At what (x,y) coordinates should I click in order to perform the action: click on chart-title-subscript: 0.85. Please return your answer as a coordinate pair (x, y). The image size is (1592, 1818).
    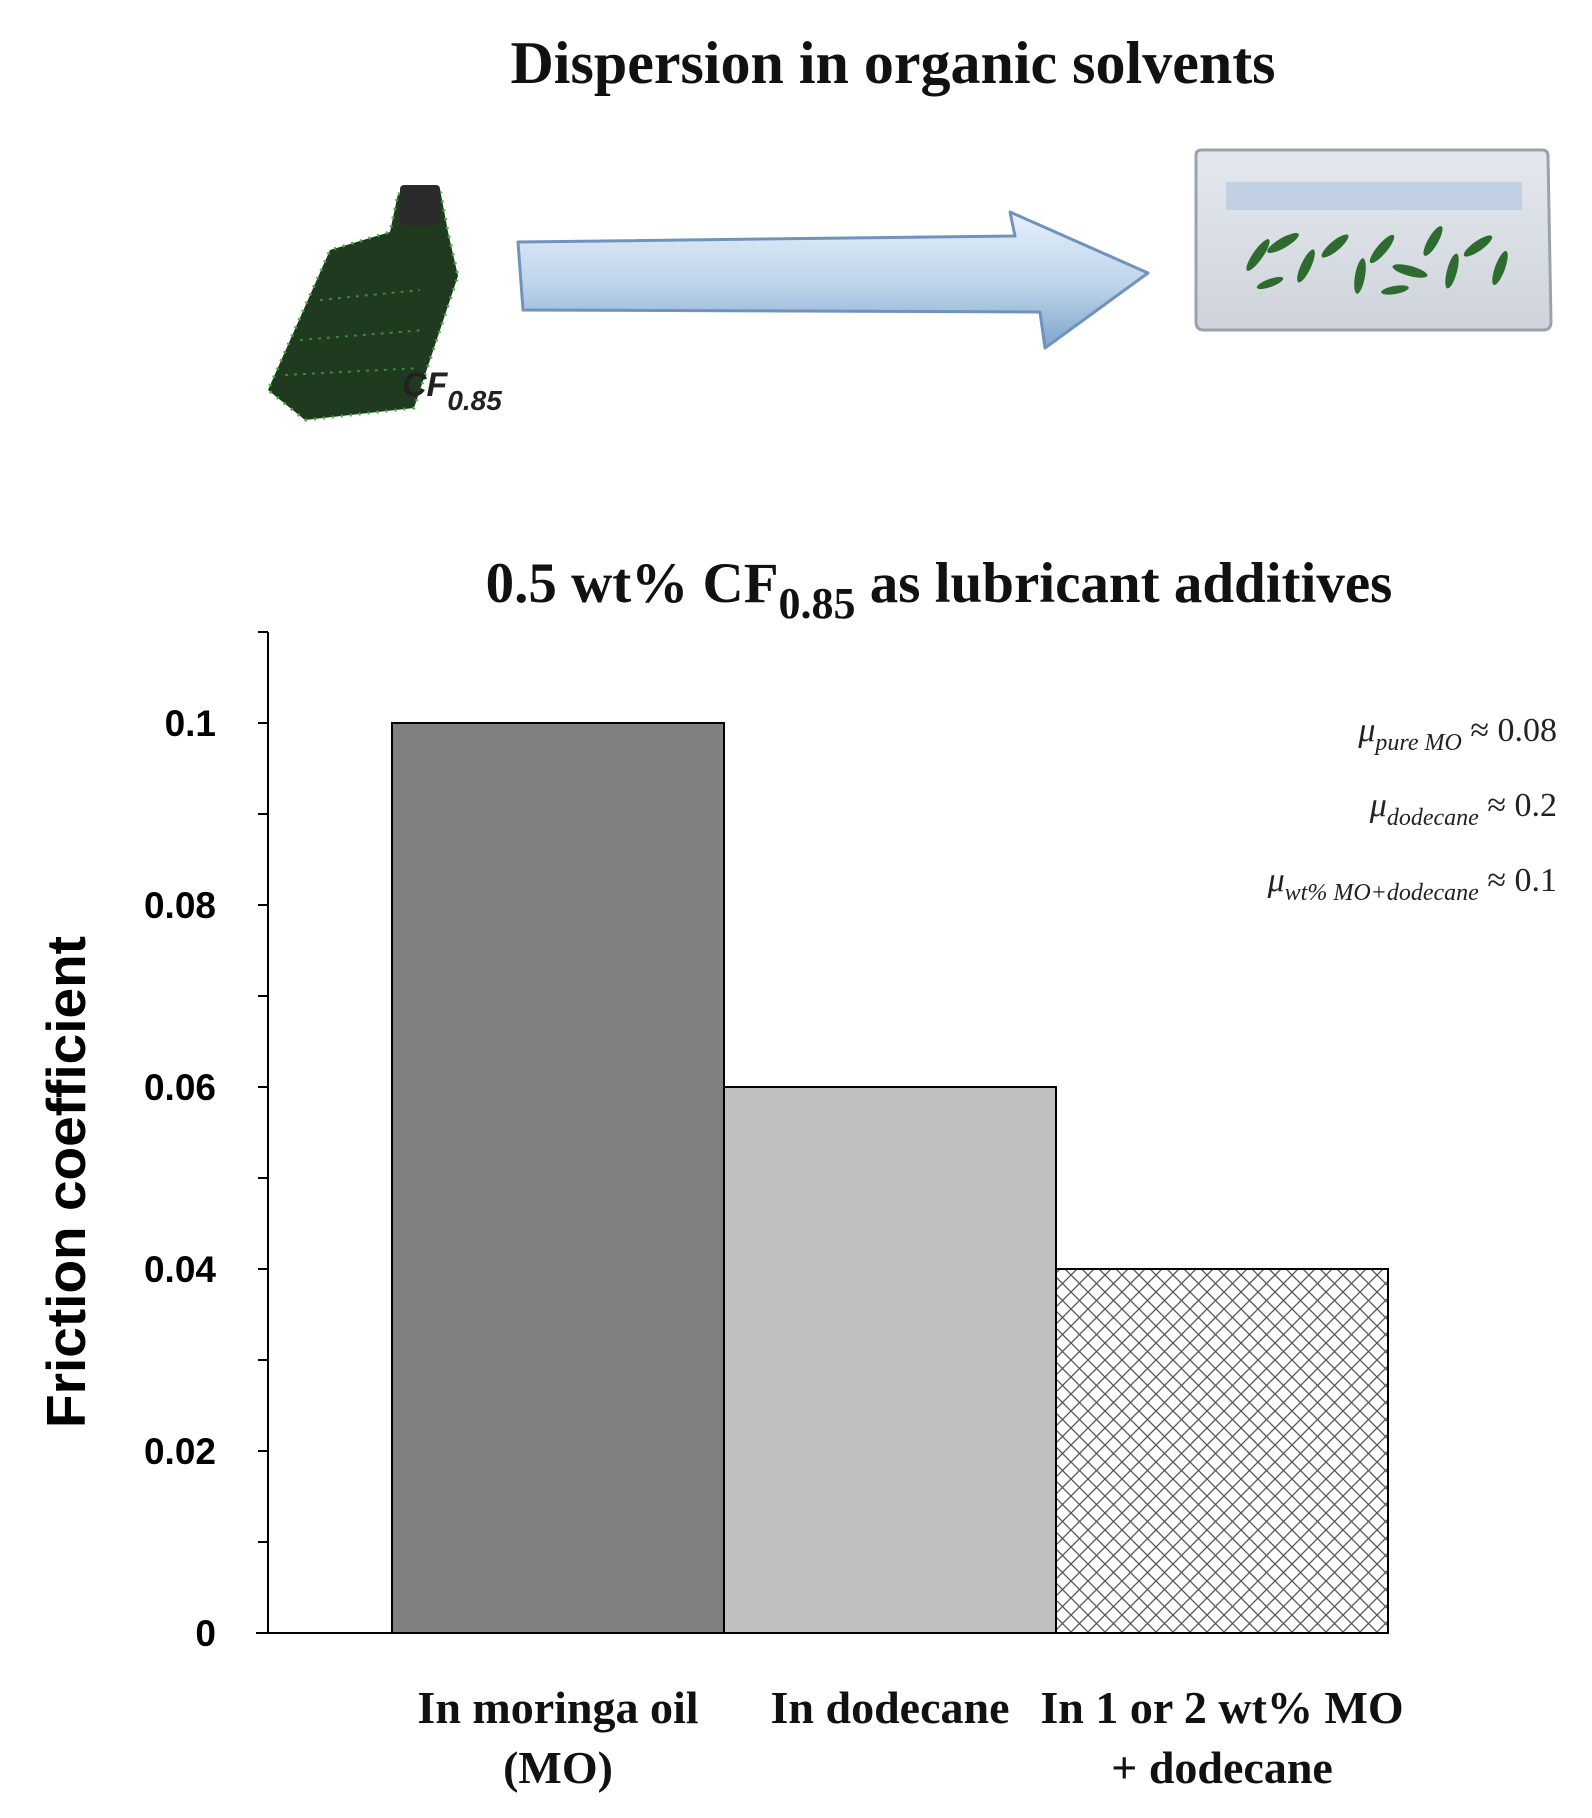
    Looking at the image, I should click on (817, 603).